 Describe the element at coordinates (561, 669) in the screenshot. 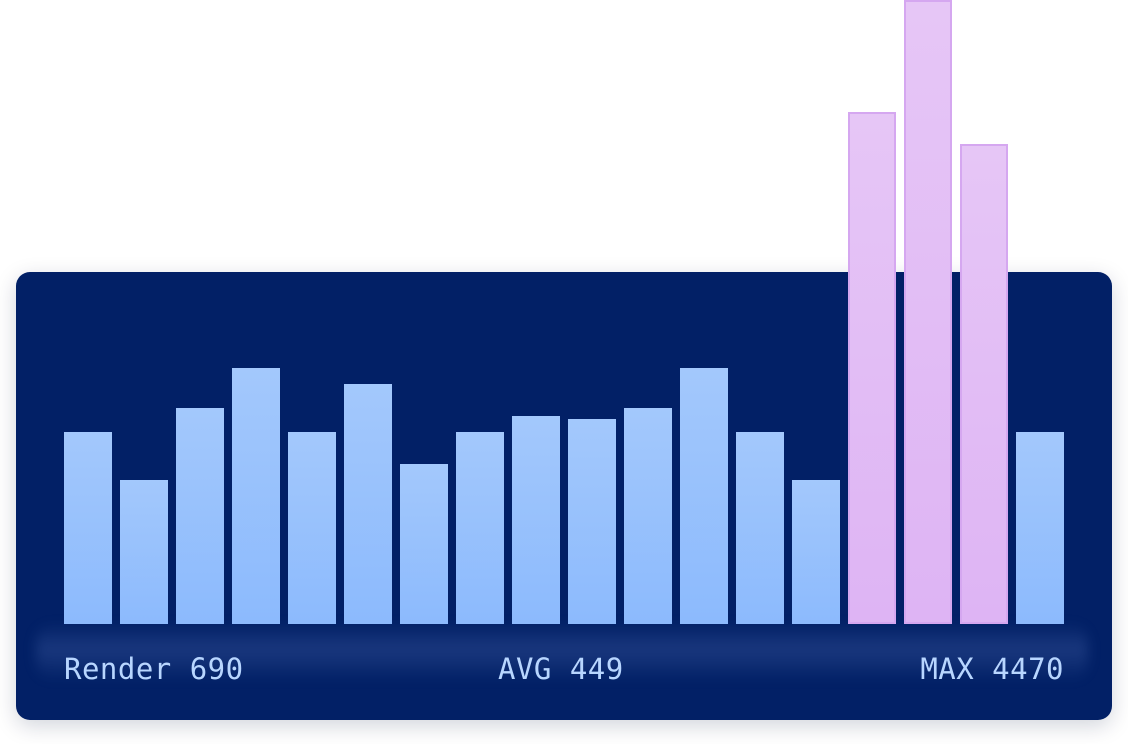

I see `avg-label: AVG 449` at that location.